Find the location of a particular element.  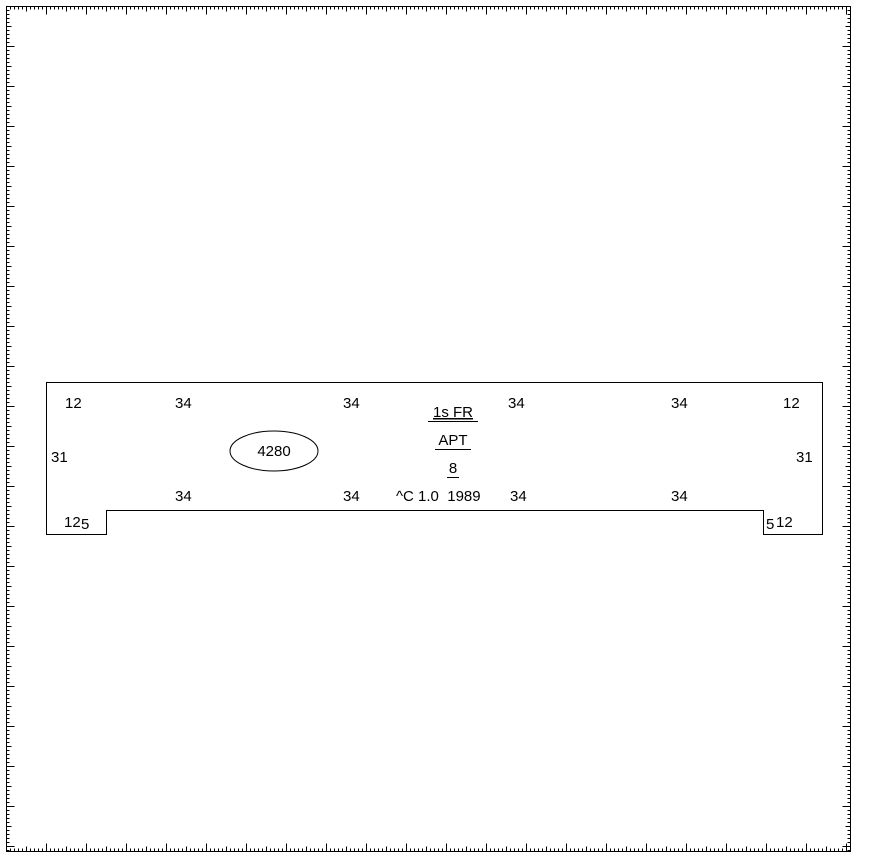

dim-top-left-run: 34 is located at coordinates (183, 403).